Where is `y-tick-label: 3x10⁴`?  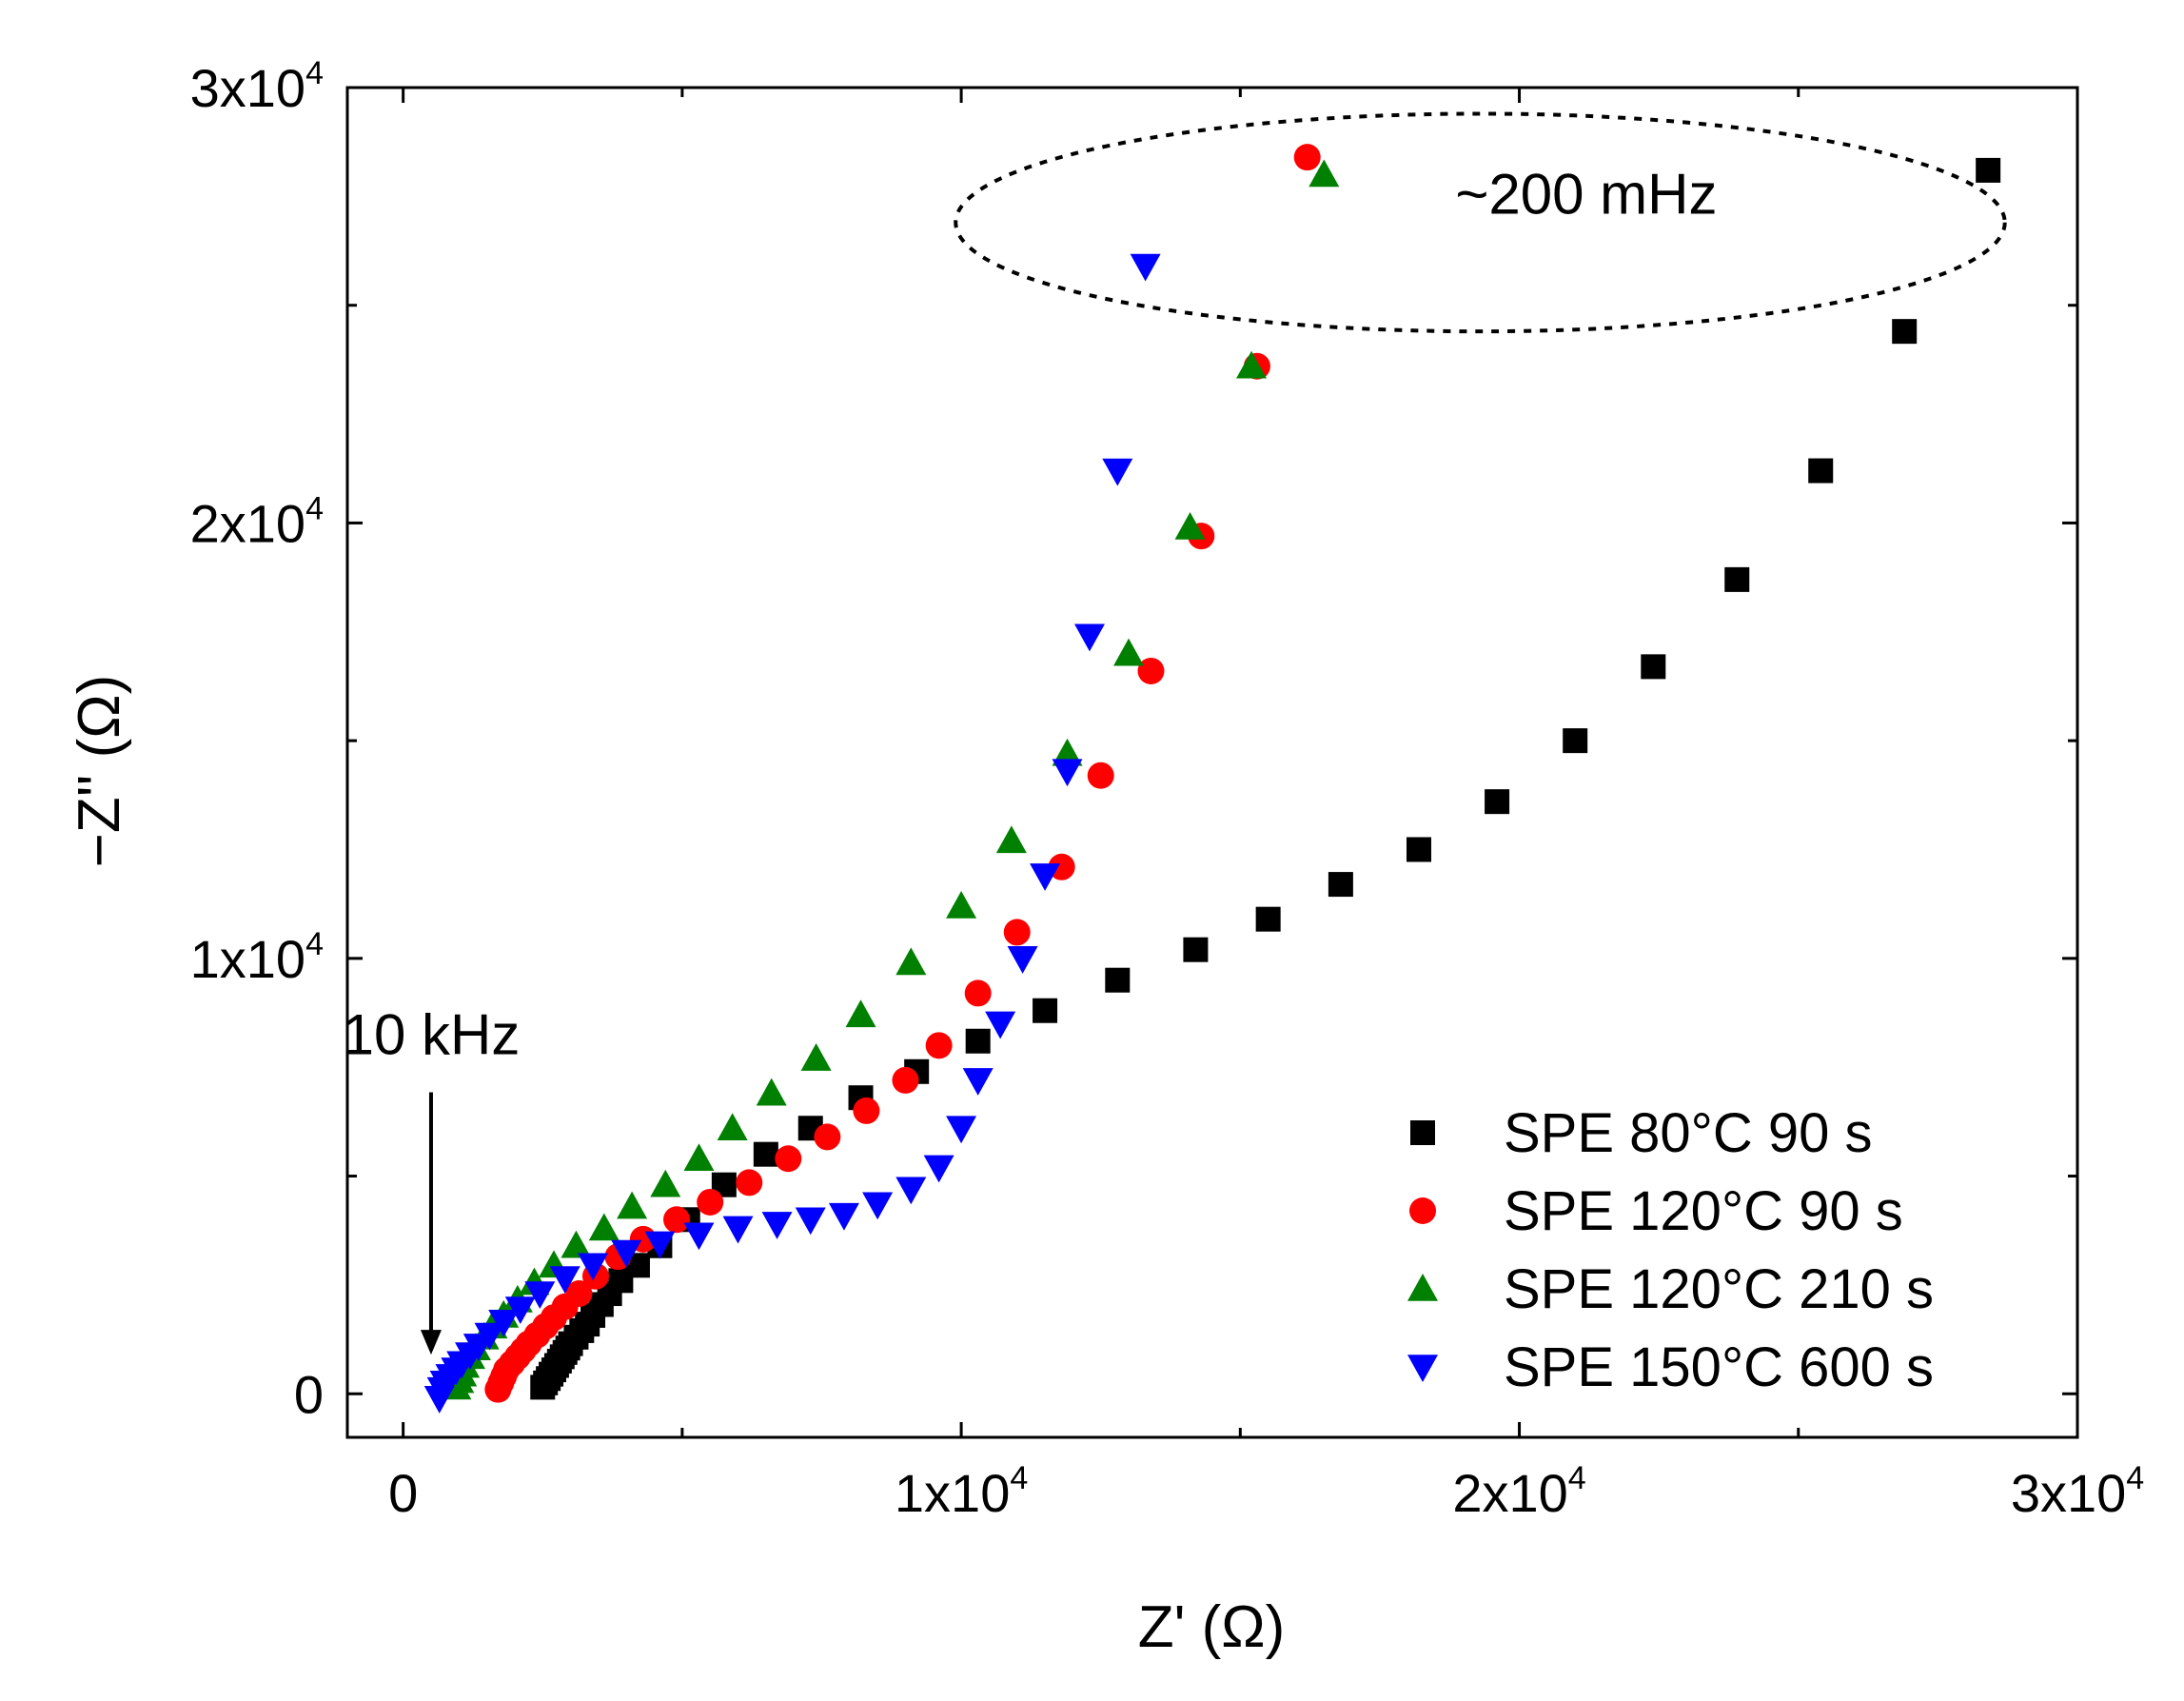
y-tick-label: 3x10⁴ is located at coordinates (257, 86).